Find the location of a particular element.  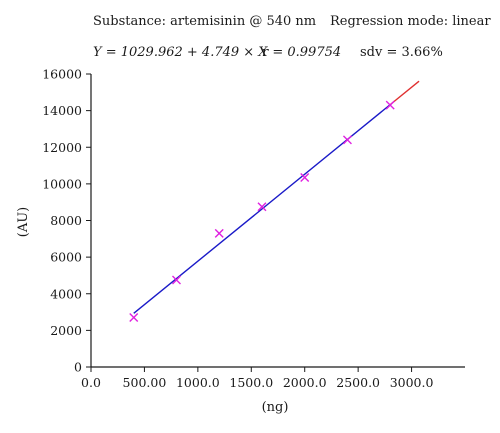

x-axis-ticks: 0.0 500.00 1000.0 1500.0 2000.0 2500.0 3000.0 is located at coordinates (257, 378).